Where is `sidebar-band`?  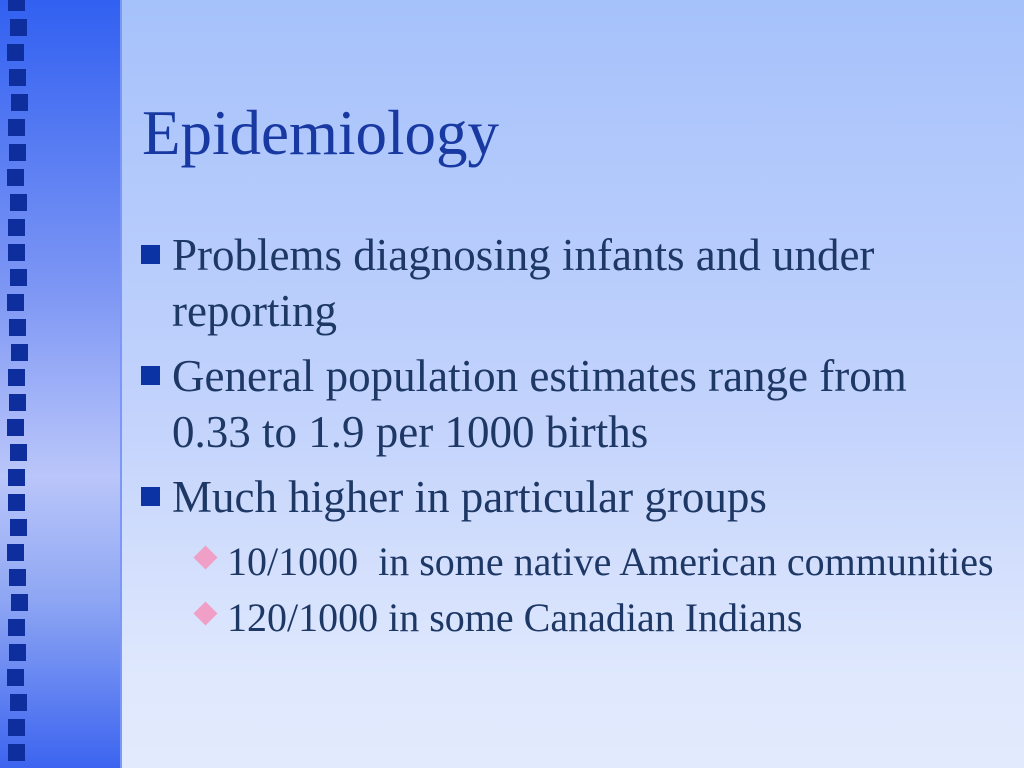
sidebar-band is located at coordinates (61, 384).